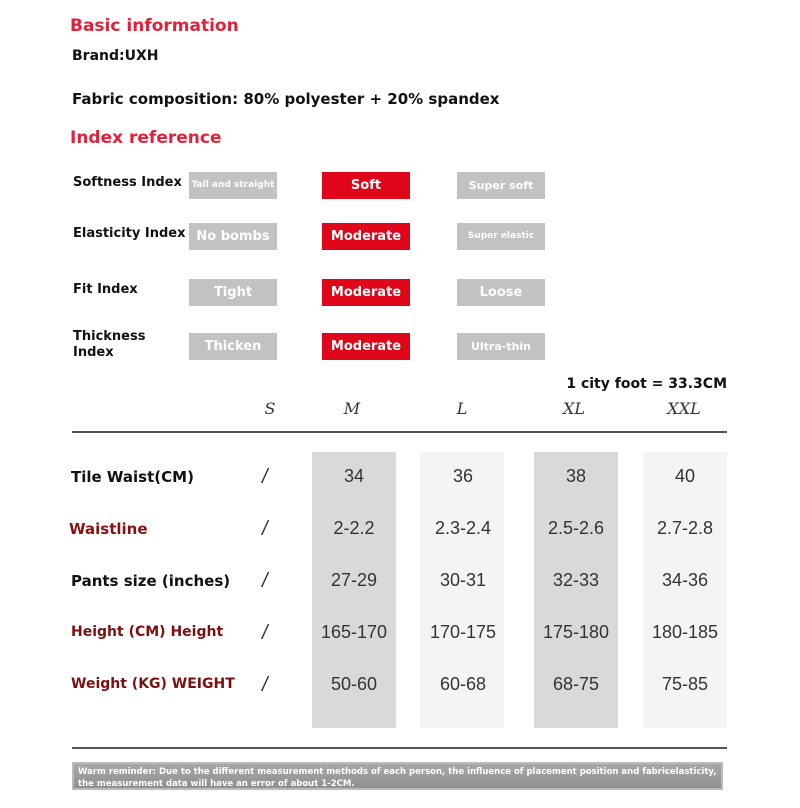  What do you see at coordinates (501, 346) in the screenshot?
I see `index-option: Ultra-thin` at bounding box center [501, 346].